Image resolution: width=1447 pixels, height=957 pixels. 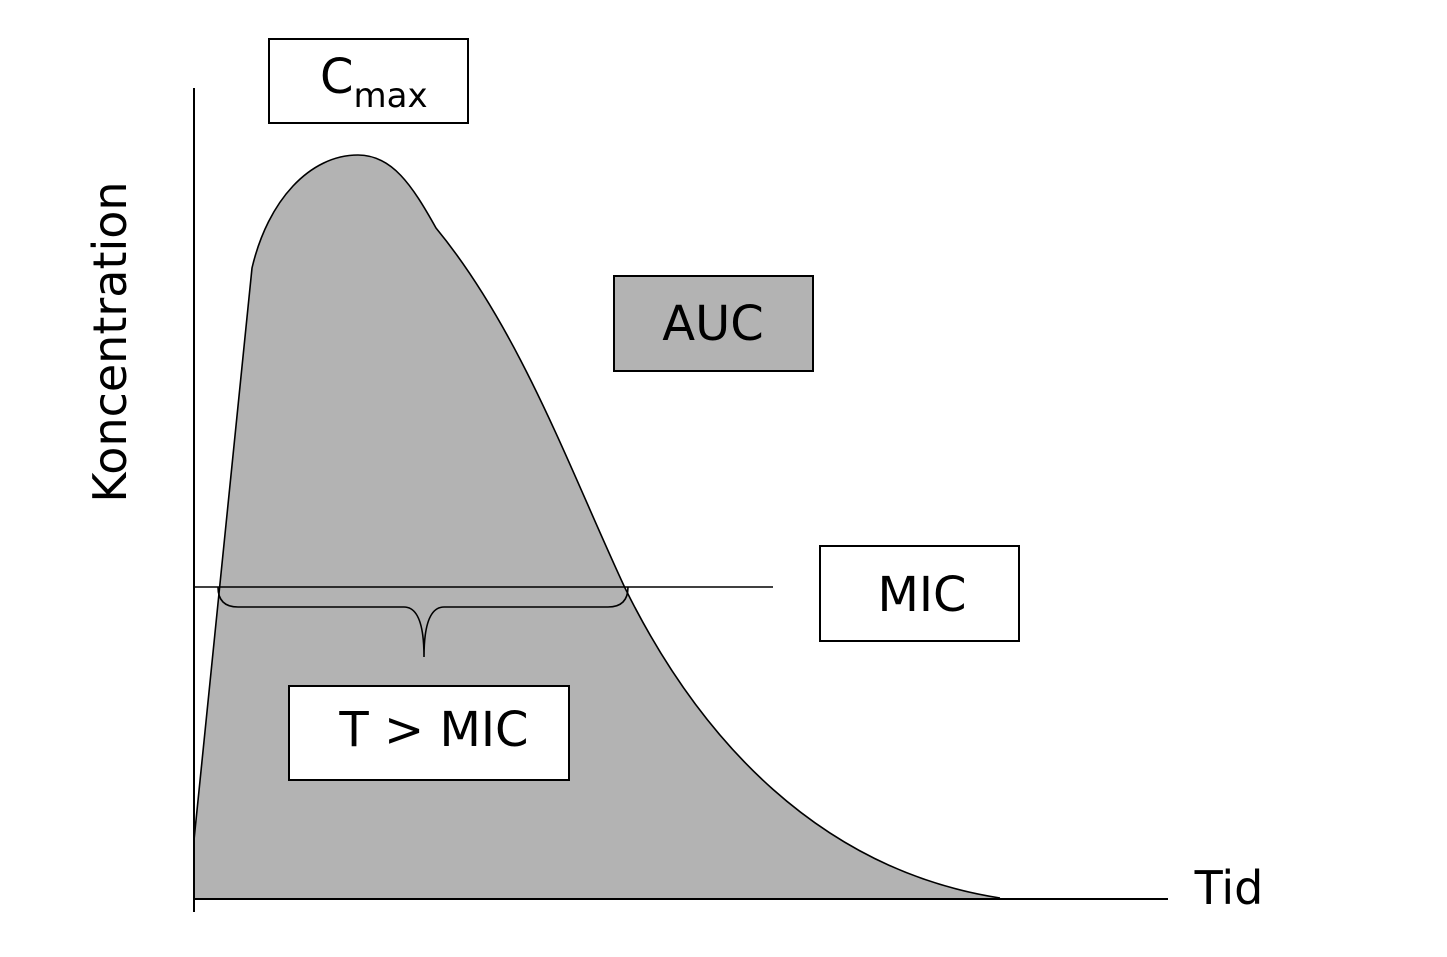 I want to click on auc-label-box: AUC, so click(x=713, y=323).